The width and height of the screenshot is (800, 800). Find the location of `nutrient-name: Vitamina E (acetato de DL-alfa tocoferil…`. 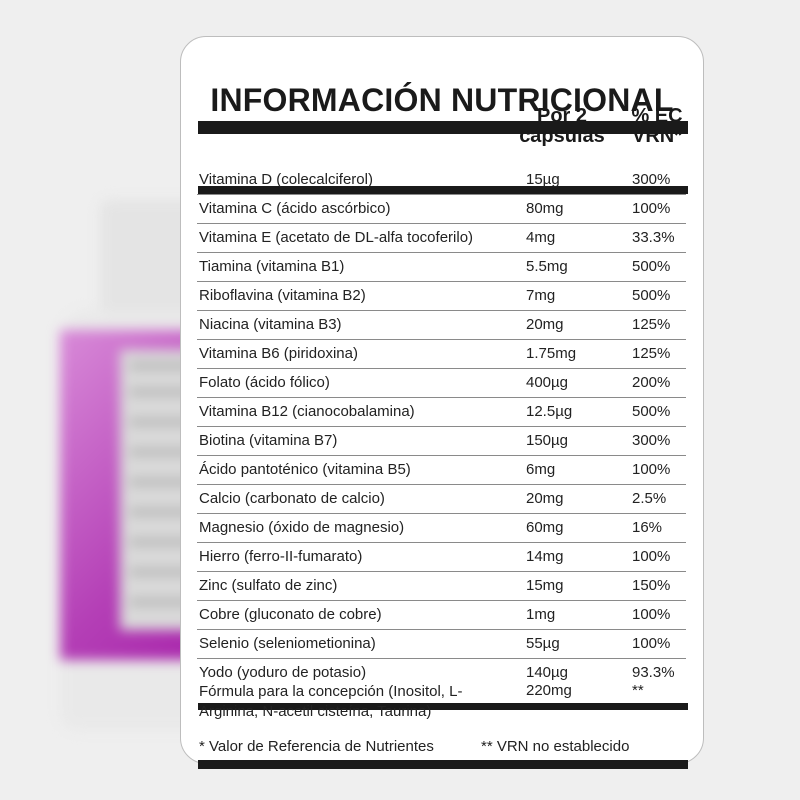

nutrient-name: Vitamina E (acetato de DL-alfa tocoferil… is located at coordinates (336, 237).